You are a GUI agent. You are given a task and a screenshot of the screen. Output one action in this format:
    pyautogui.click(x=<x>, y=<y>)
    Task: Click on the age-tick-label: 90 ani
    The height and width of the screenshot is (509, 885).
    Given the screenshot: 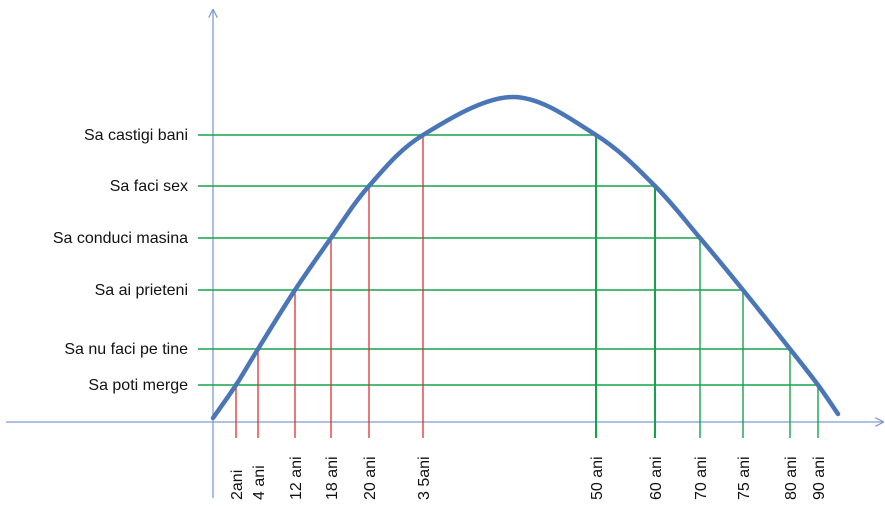 What is the action you would take?
    pyautogui.click(x=819, y=478)
    